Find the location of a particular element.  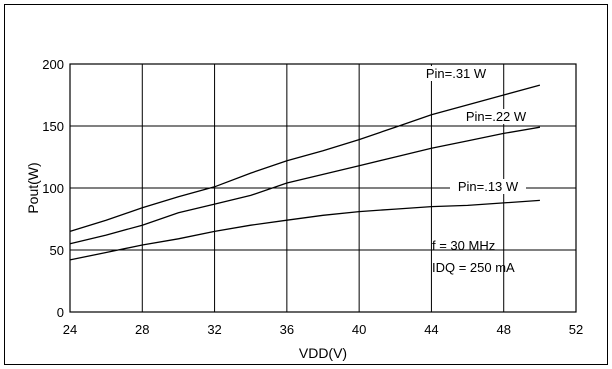

x-tick-label: 52 is located at coordinates (576, 329).